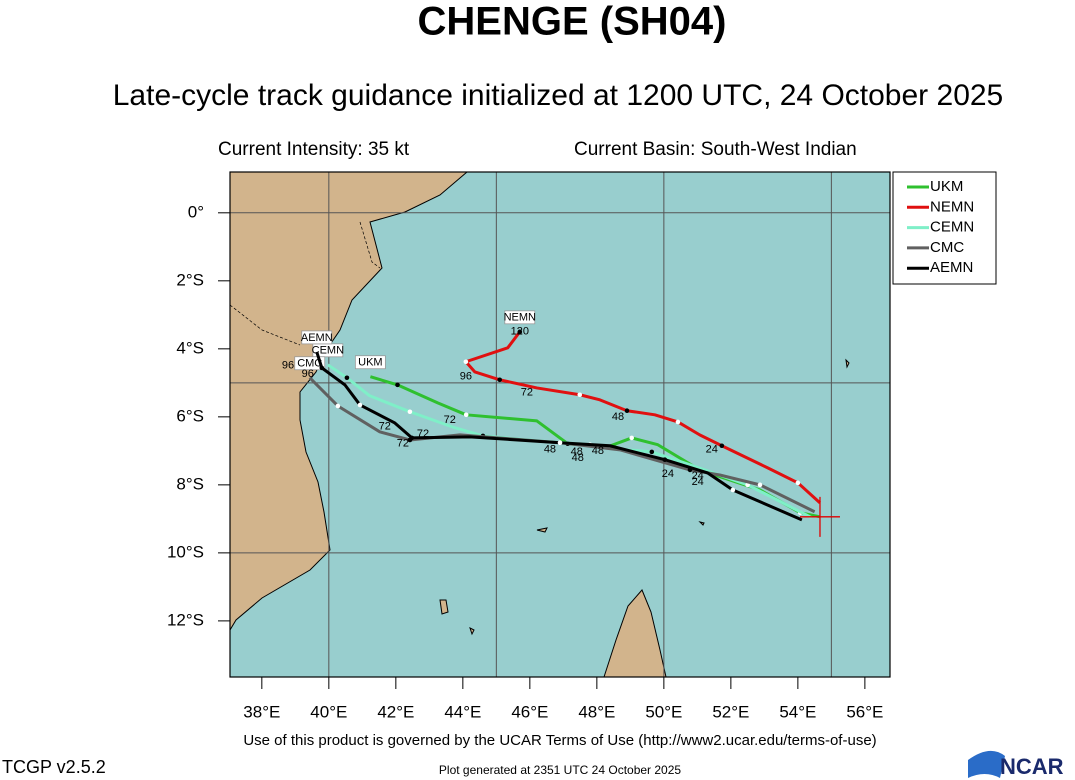 This screenshot has height=780, width=1075. What do you see at coordinates (715, 149) in the screenshot?
I see `basin: Current Basin: South-West Indian` at bounding box center [715, 149].